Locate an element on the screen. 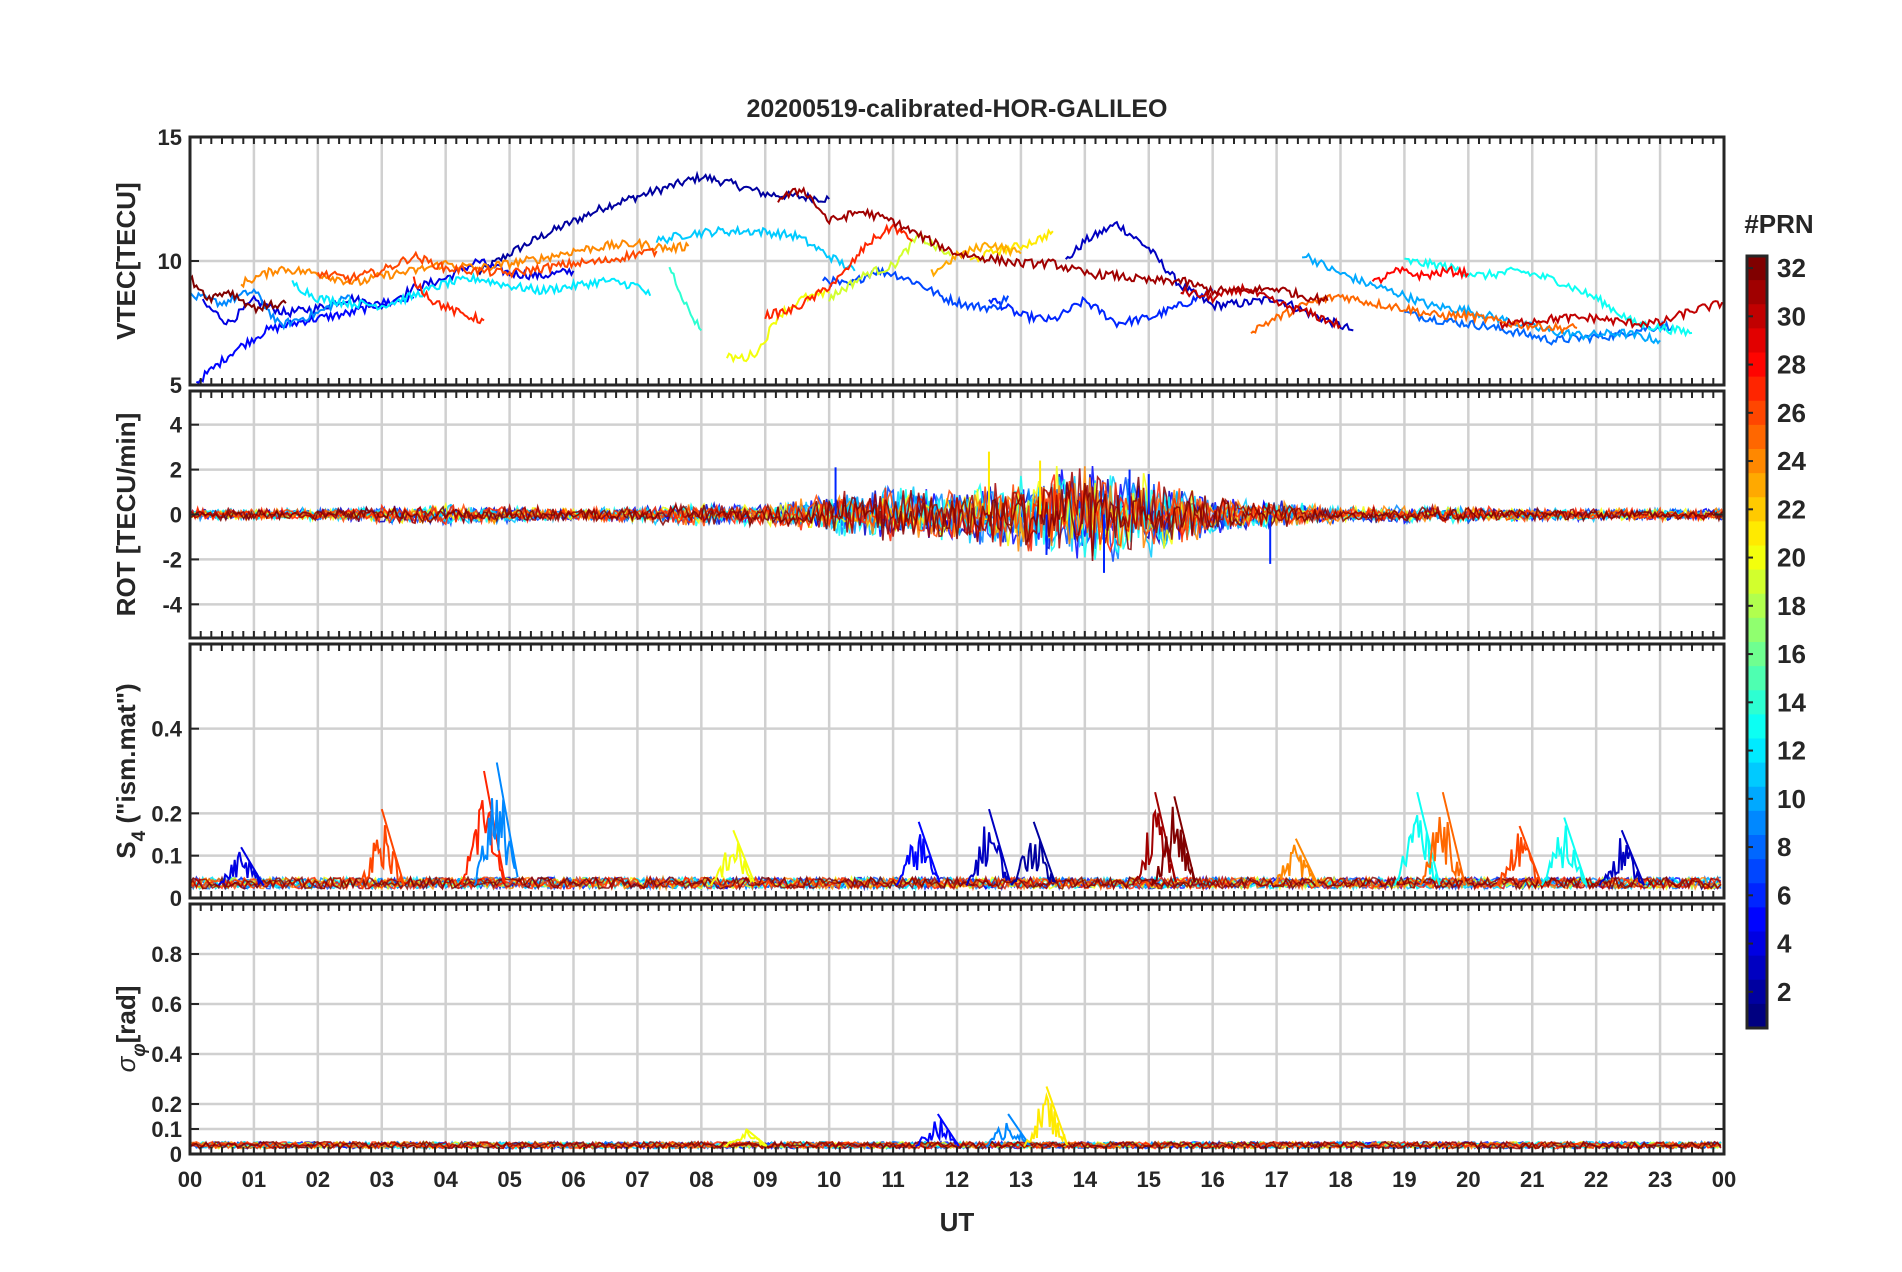 This screenshot has width=1902, height=1272. y-tick-label: 10 is located at coordinates (170, 261).